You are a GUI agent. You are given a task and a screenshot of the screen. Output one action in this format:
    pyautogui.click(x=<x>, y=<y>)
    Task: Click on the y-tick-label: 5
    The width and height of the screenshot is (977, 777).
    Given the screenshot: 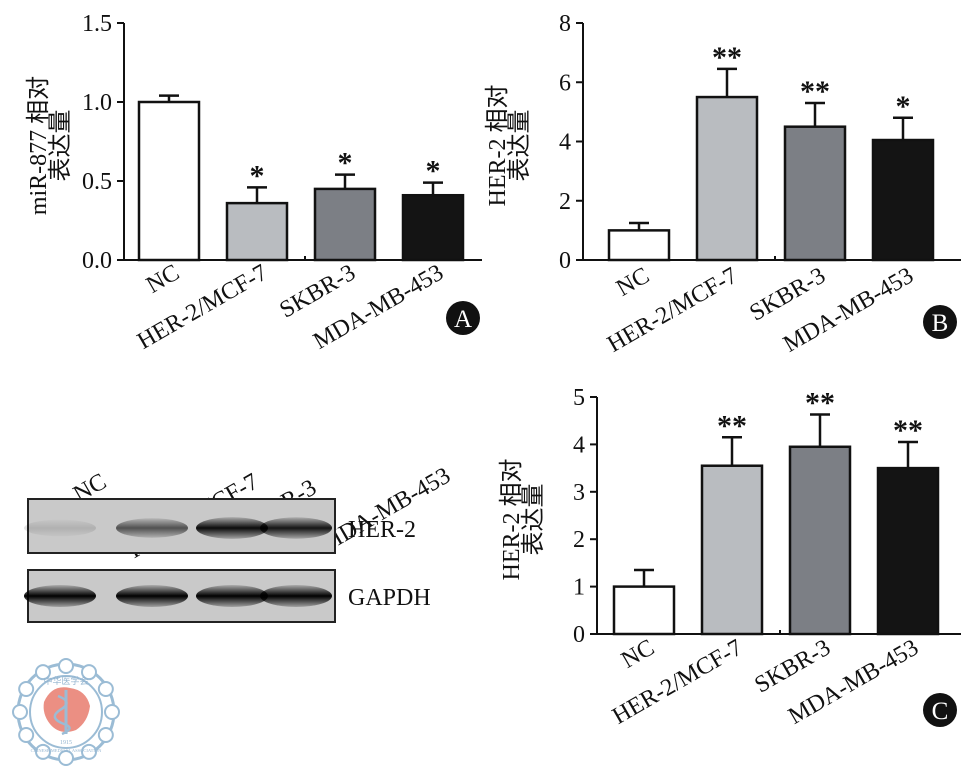 What is the action you would take?
    pyautogui.click(x=579, y=398)
    